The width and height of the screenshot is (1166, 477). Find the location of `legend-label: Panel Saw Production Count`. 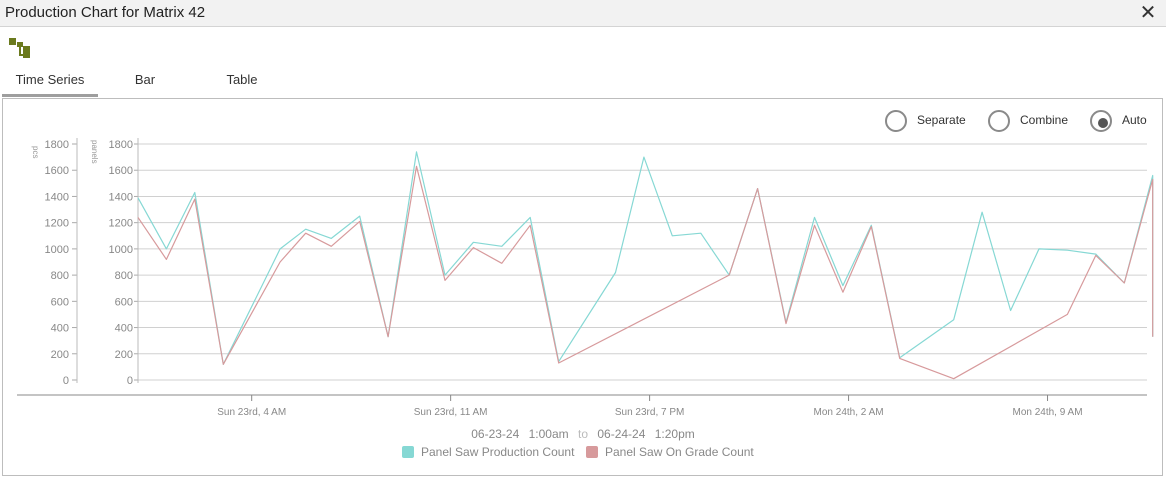

legend-label: Panel Saw Production Count is located at coordinates (498, 452).